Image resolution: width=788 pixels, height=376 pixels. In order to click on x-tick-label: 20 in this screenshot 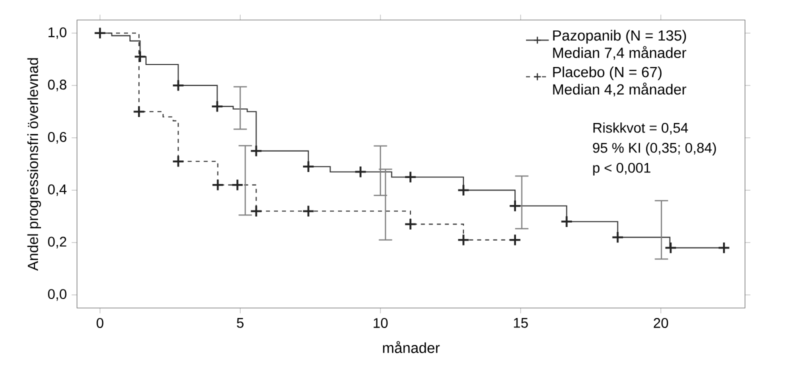, I will do `click(661, 323)`.